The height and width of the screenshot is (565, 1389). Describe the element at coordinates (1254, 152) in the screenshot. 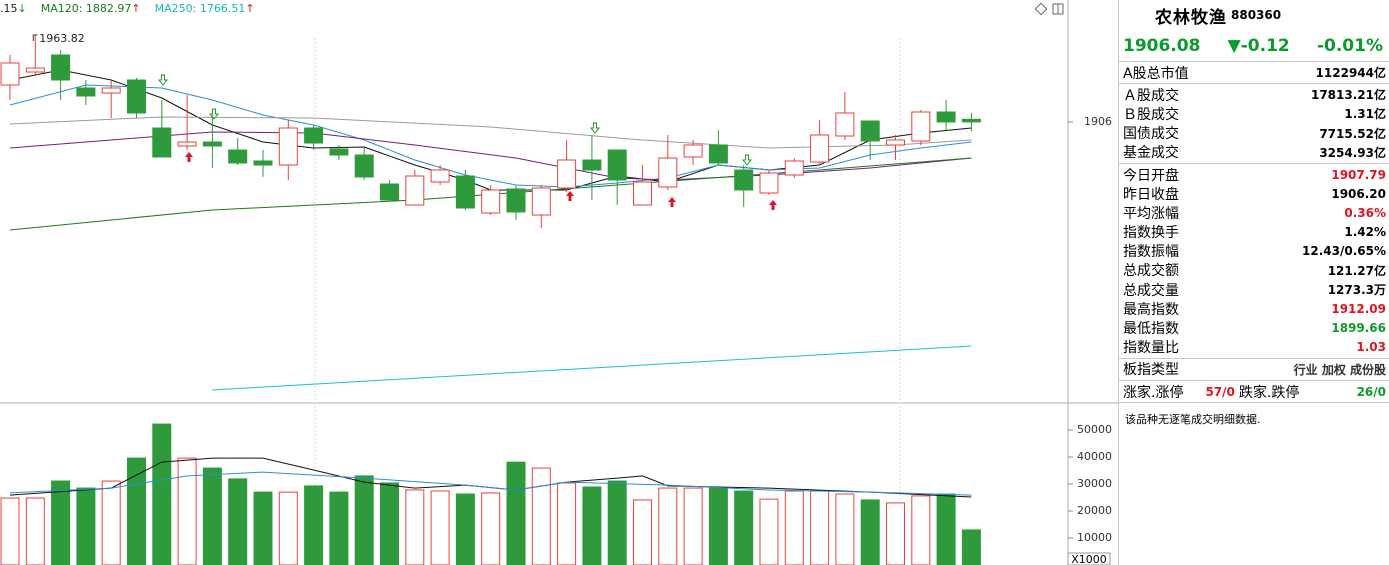

I see `stat-row: 基金成交 3254.93亿` at that location.